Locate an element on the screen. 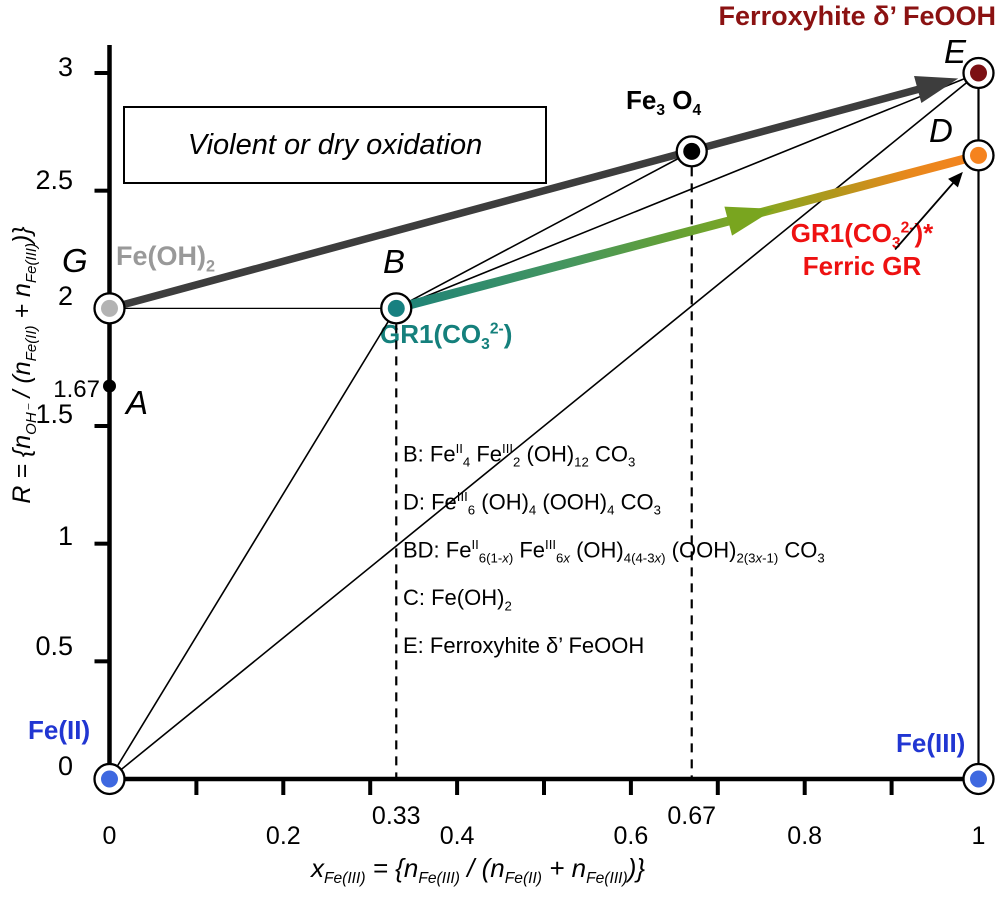 The image size is (1000, 897). y-tick-label-1.67: 1.67 is located at coordinates (76, 389).